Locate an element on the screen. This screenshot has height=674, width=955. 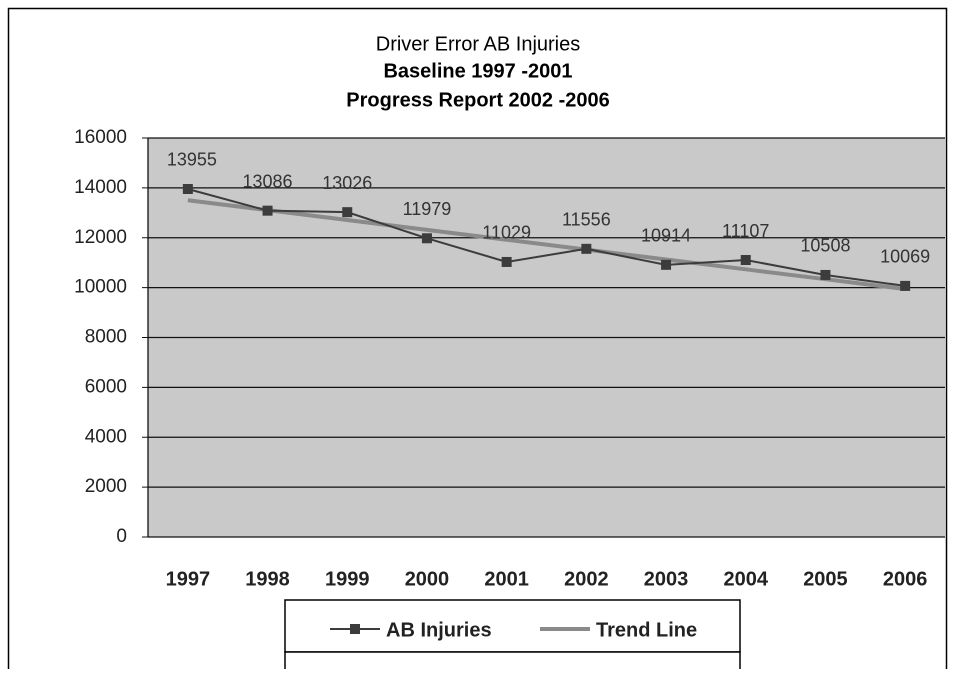
data-label: 13086 is located at coordinates (268, 181).